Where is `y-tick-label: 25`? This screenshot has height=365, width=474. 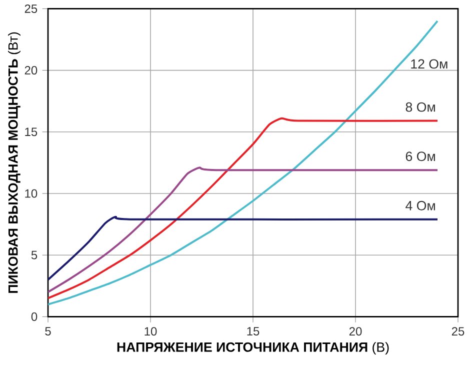 y-tick-label: 25 is located at coordinates (31, 9).